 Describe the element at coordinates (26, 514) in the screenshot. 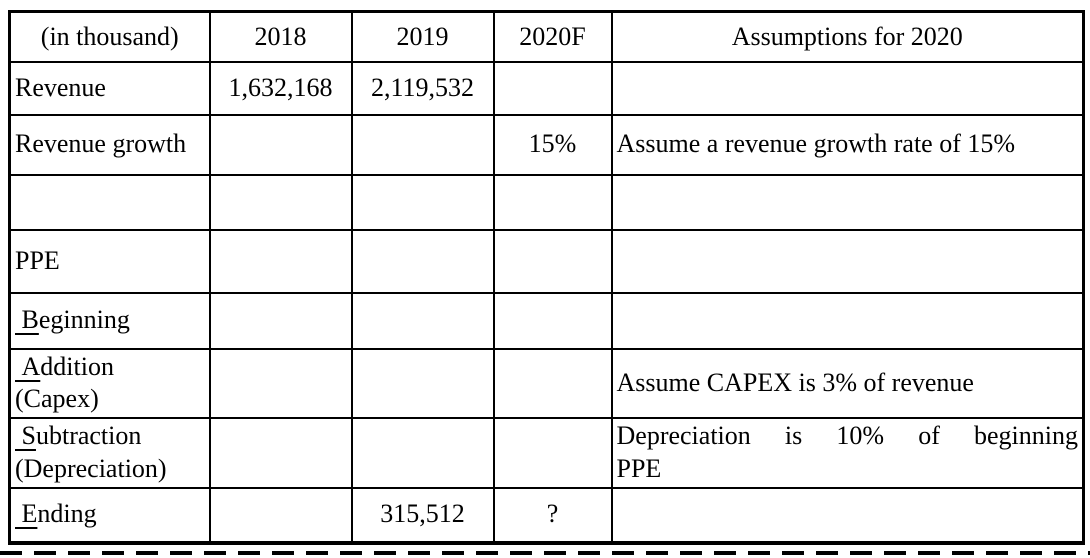

I see `row-label-ending-underlined: E` at that location.